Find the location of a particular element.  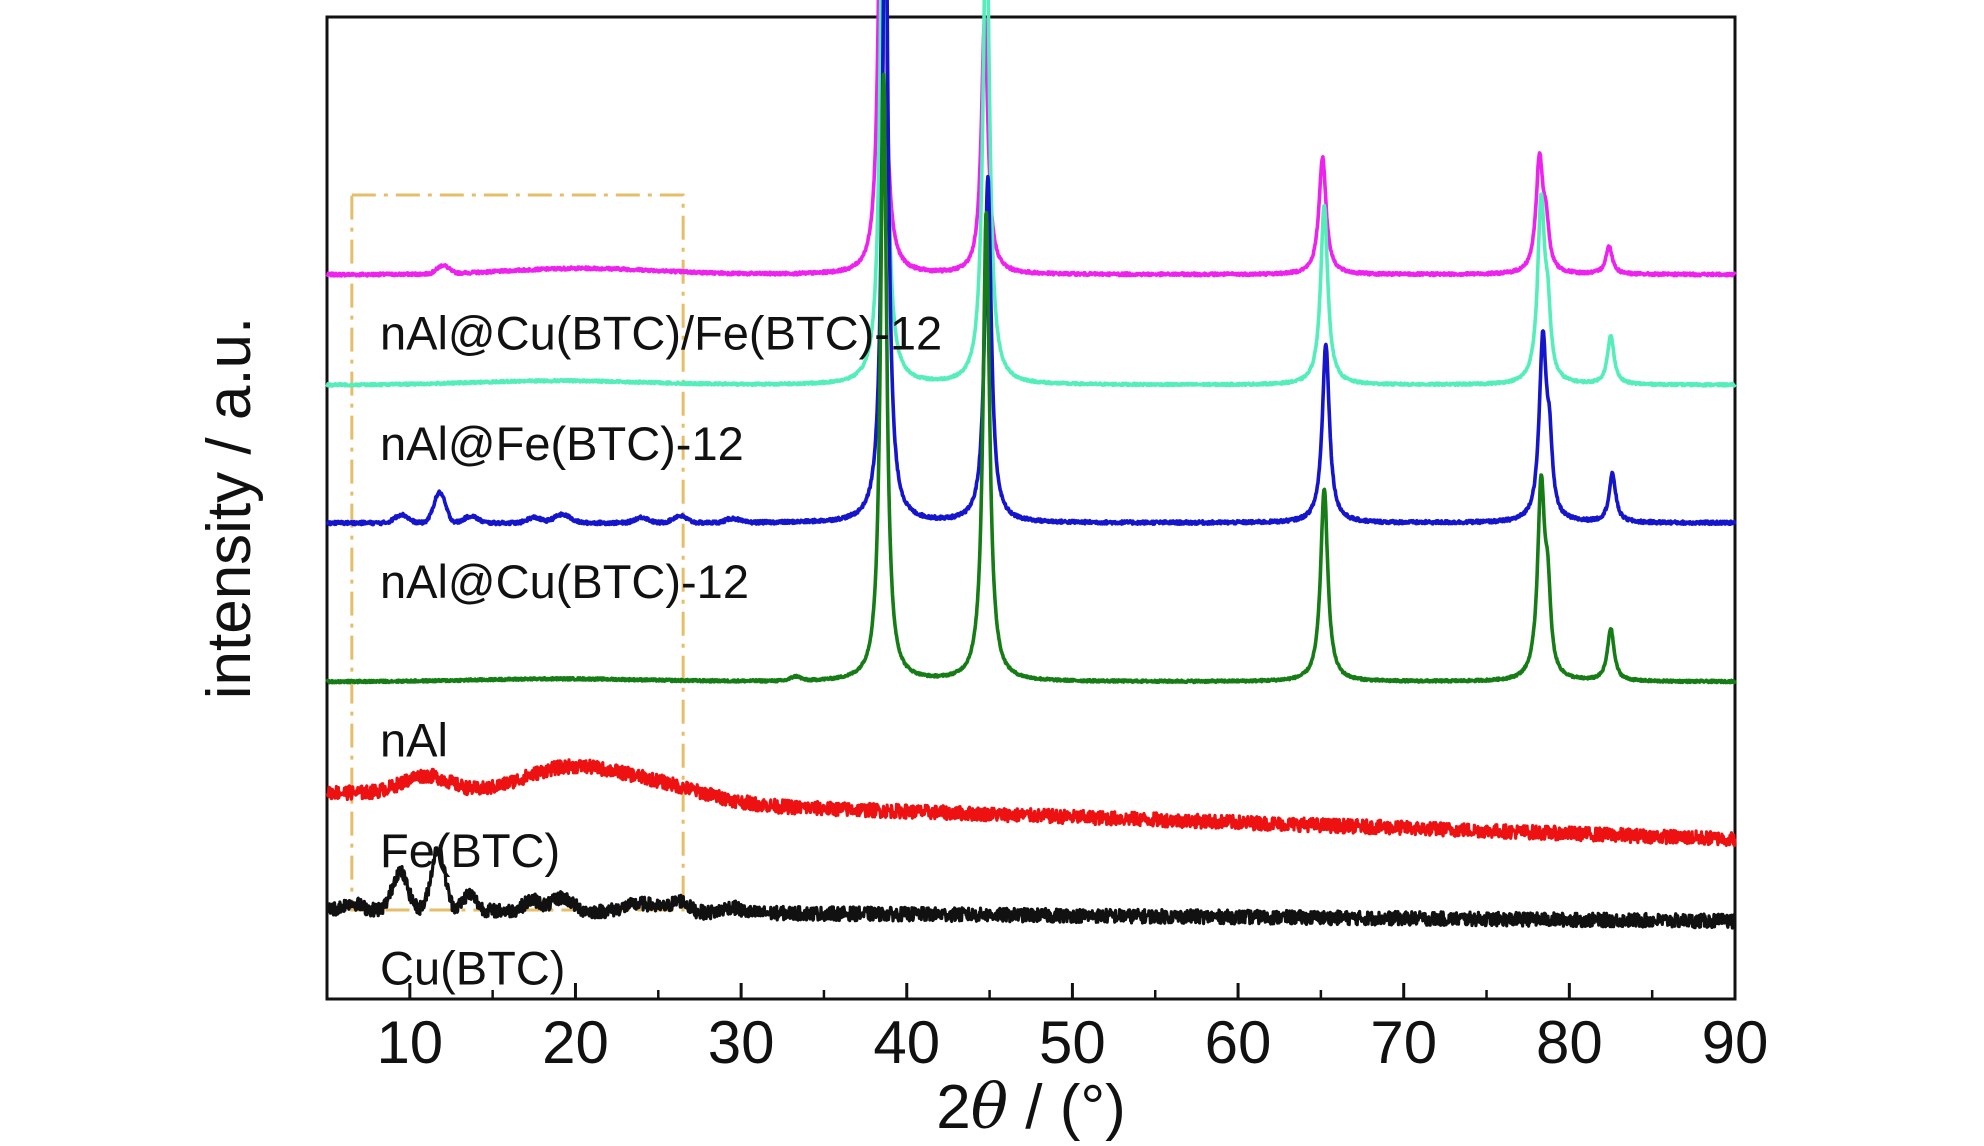

series-label-0: nAl@Cu(BTC)/Fe(BTC)-12 is located at coordinates (661, 333).